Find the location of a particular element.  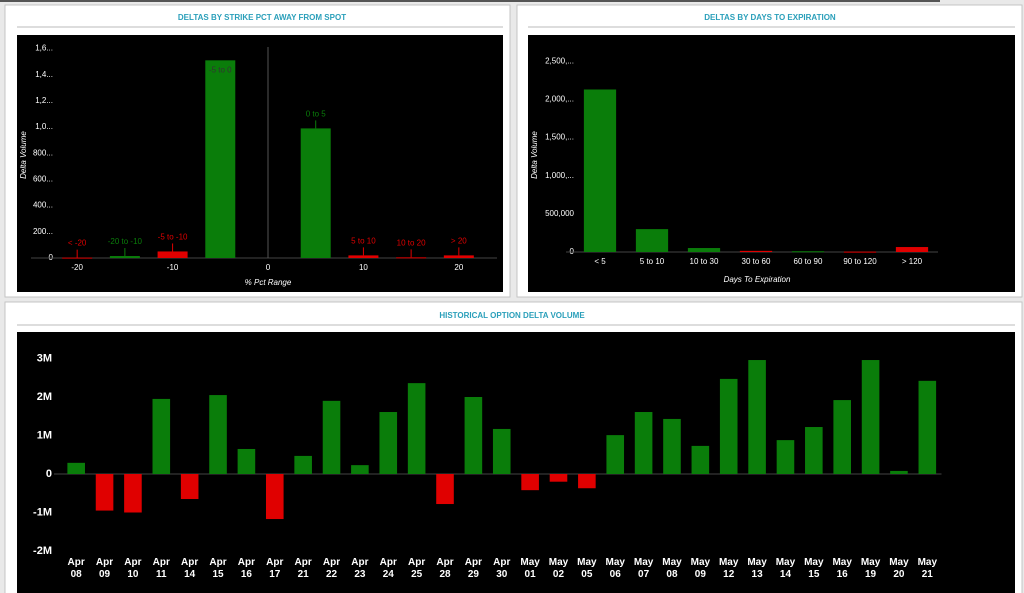

bar-label: 10 to 20 is located at coordinates (411, 242).